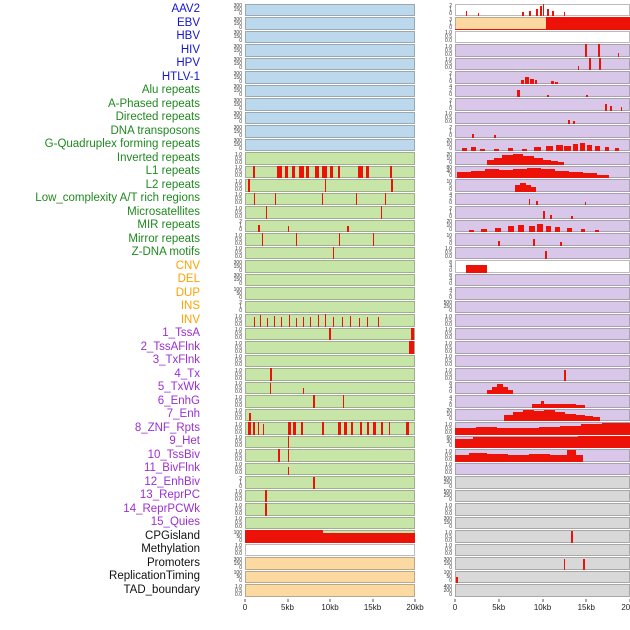  What do you see at coordinates (449, 577) in the screenshot?
I see `y-tick-label: 50` at bounding box center [449, 577].